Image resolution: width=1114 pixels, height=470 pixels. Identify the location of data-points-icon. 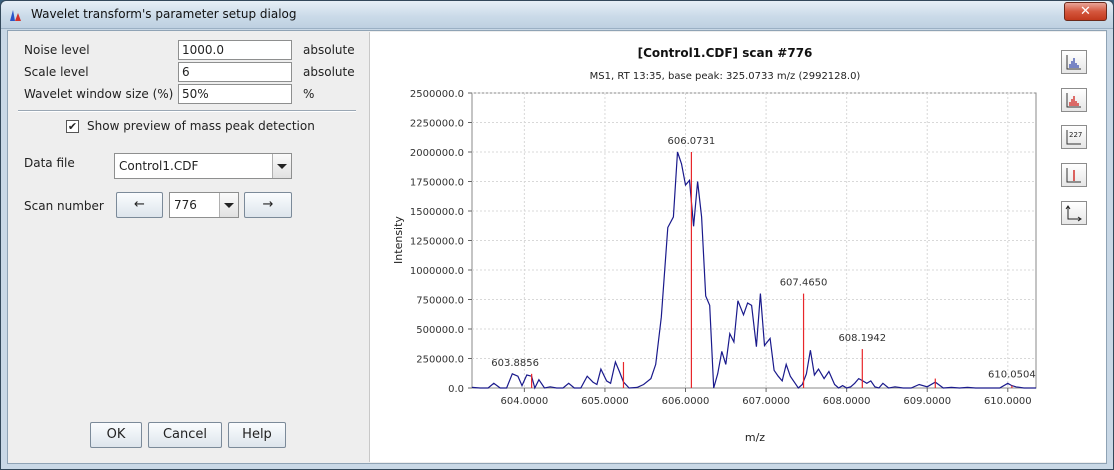
(1073, 100).